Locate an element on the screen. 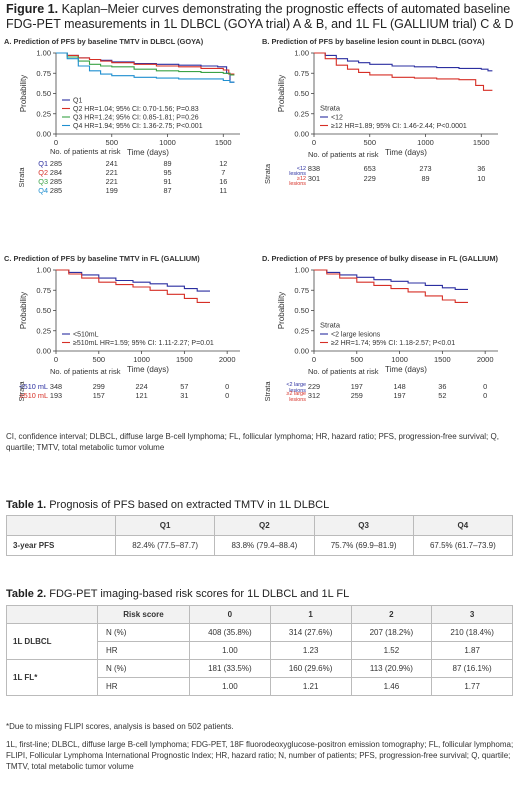  risk-cell: 653 is located at coordinates (370, 168).